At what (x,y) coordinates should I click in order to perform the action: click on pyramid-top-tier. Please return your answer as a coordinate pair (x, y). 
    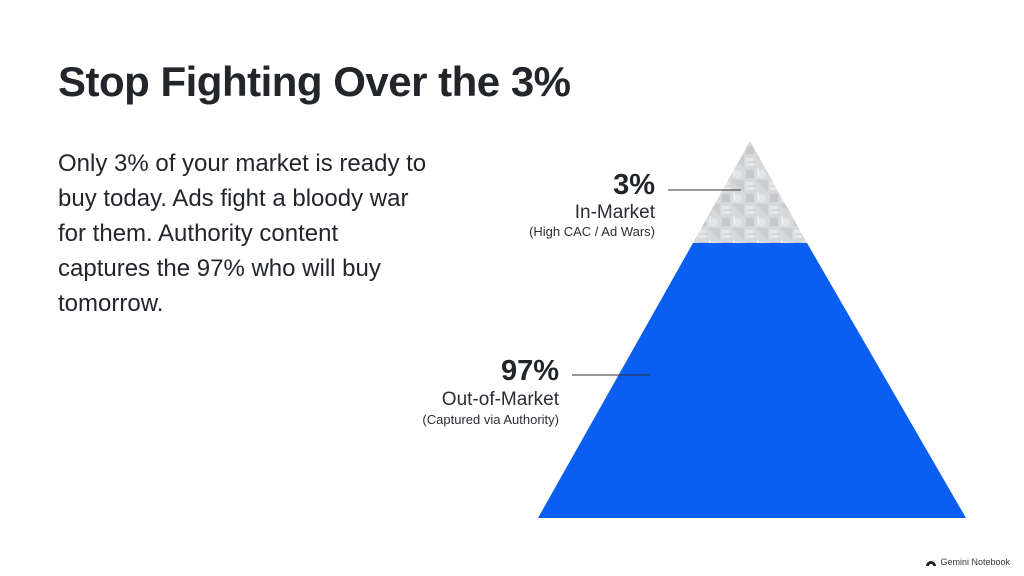
    Looking at the image, I should click on (750, 192).